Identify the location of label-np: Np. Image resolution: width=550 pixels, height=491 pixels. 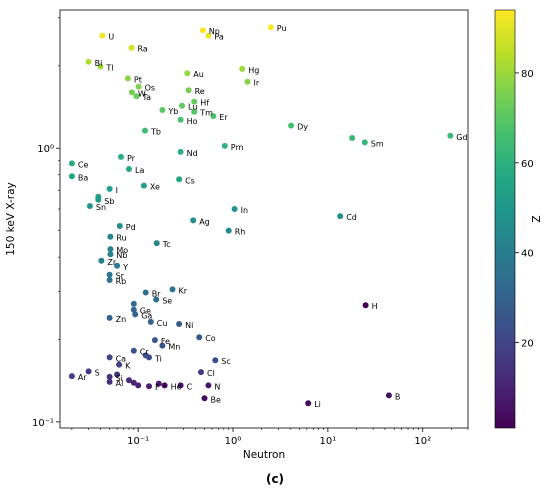
(214, 31).